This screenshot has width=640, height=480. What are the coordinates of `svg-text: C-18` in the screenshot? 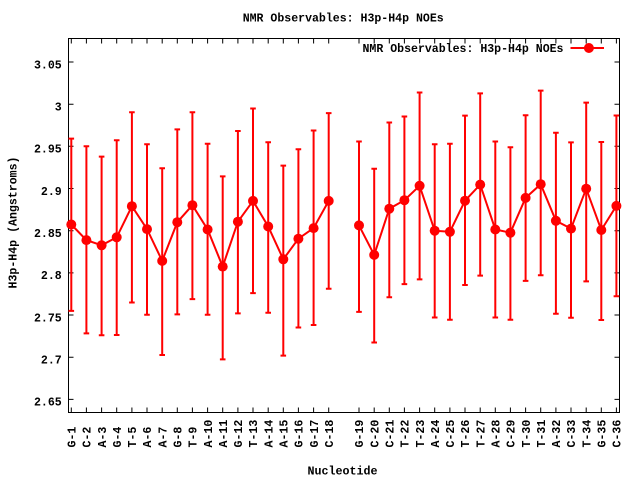 It's located at (330, 434).